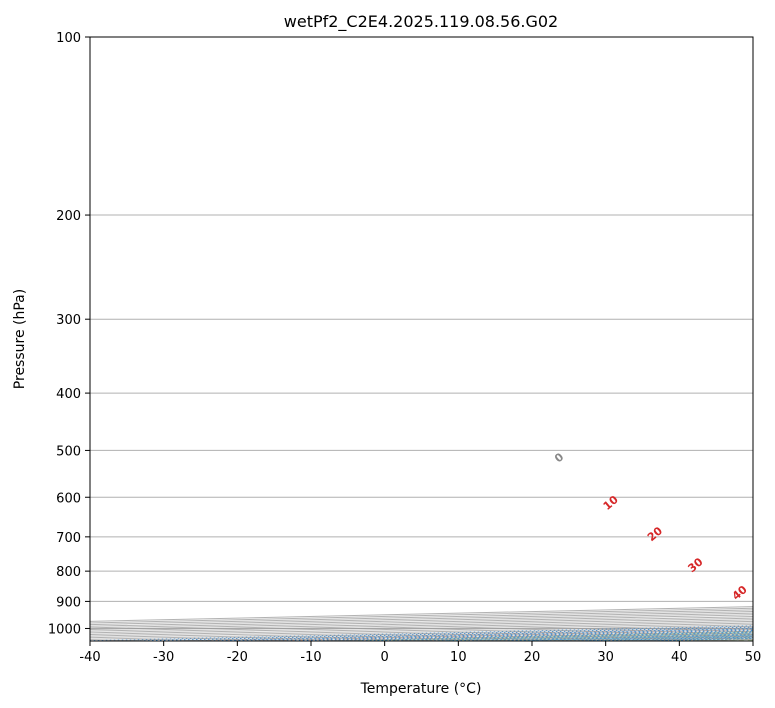  I want to click on y-tick-label: 100, so click(68, 38).